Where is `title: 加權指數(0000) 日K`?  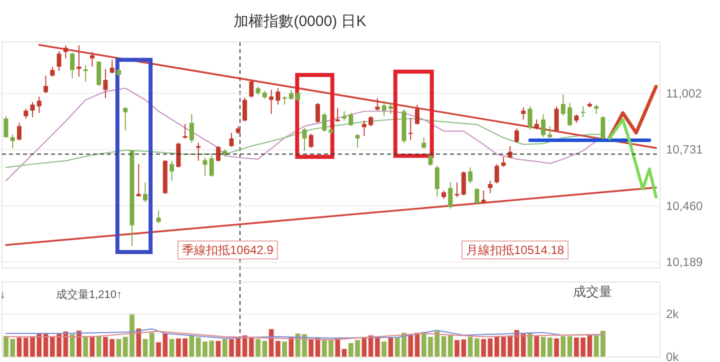
title: 加權指數(0000) 日K is located at coordinates (300, 21).